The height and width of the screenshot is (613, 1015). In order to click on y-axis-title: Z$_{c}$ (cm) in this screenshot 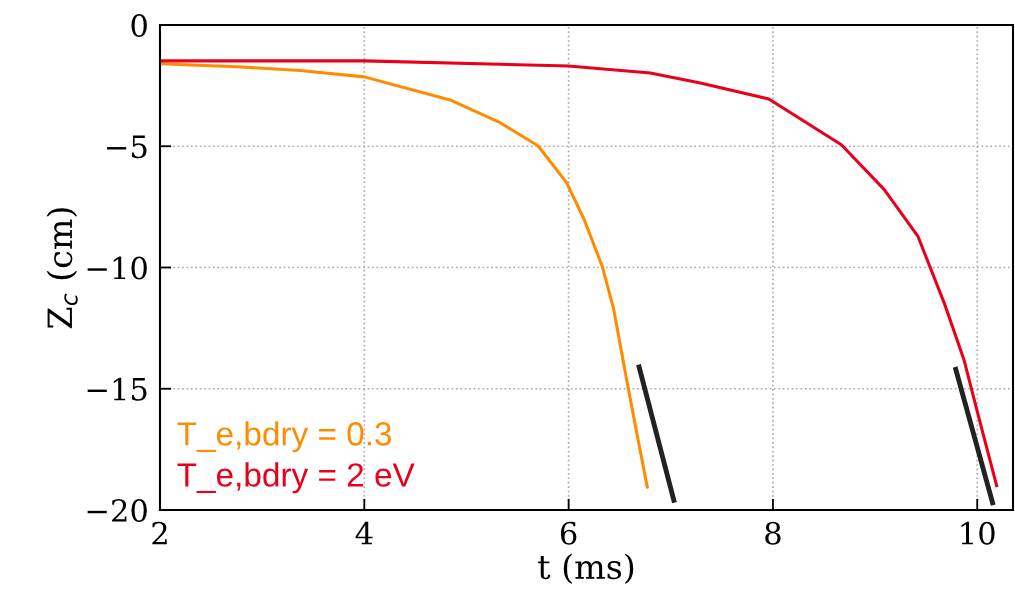, I will do `click(62, 268)`.